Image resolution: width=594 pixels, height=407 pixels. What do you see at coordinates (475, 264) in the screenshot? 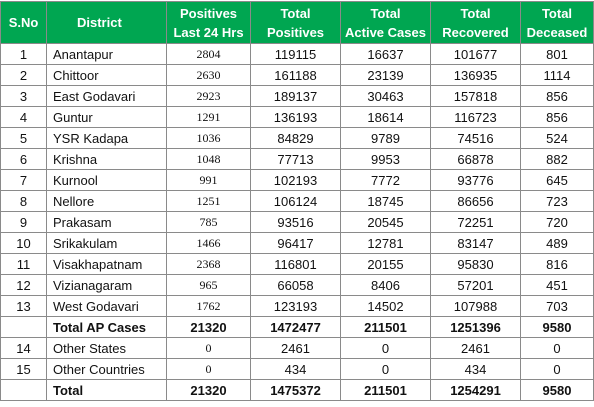
I see `value-cell: 95830` at bounding box center [475, 264].